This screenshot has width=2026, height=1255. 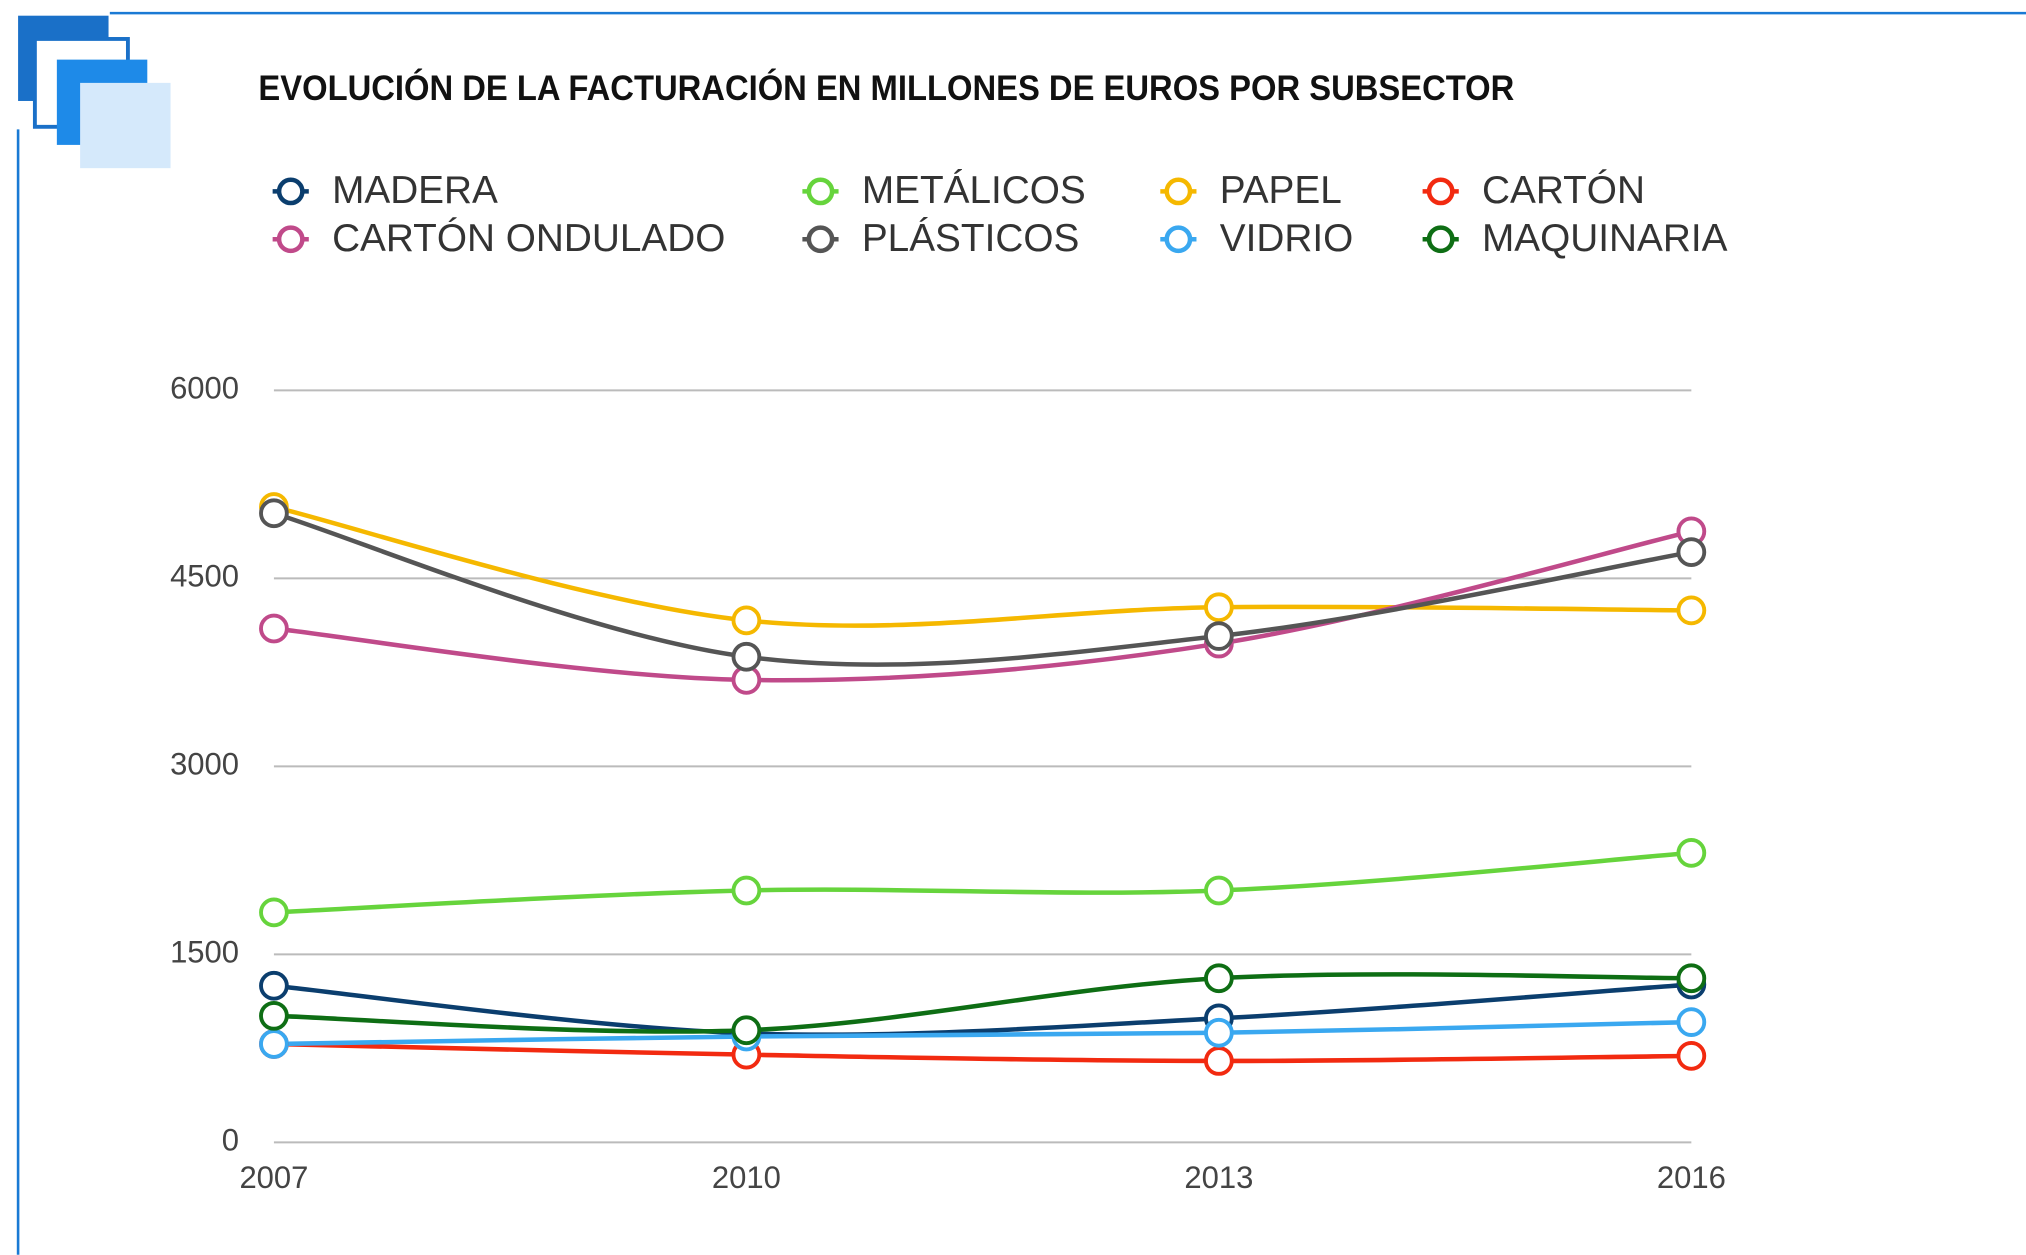 I want to click on legend-label: PAPEL, so click(x=1281, y=190).